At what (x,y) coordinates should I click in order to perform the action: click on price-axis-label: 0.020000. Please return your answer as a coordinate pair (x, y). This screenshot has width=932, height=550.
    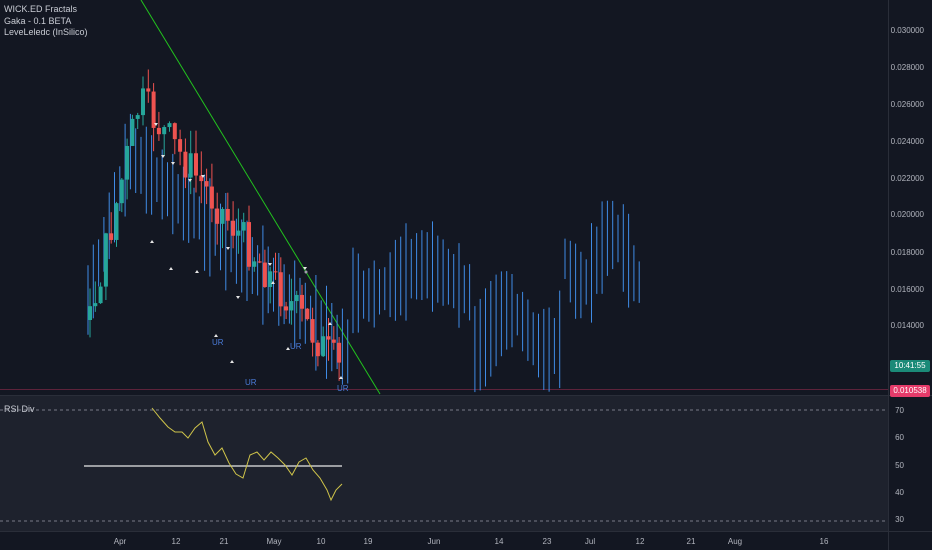
    Looking at the image, I should click on (907, 214).